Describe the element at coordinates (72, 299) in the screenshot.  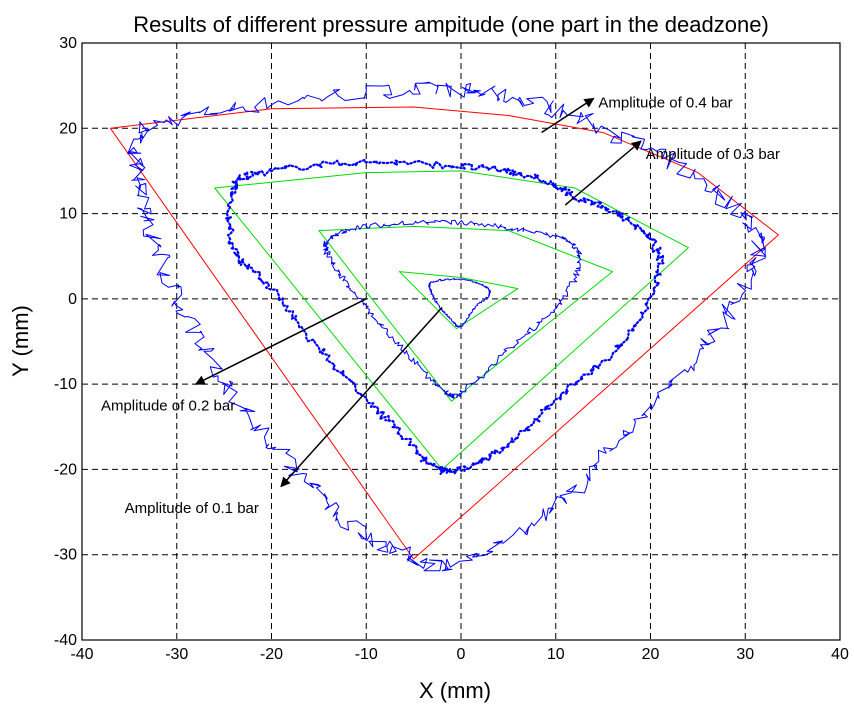
I see `y-tick-label: 0` at that location.